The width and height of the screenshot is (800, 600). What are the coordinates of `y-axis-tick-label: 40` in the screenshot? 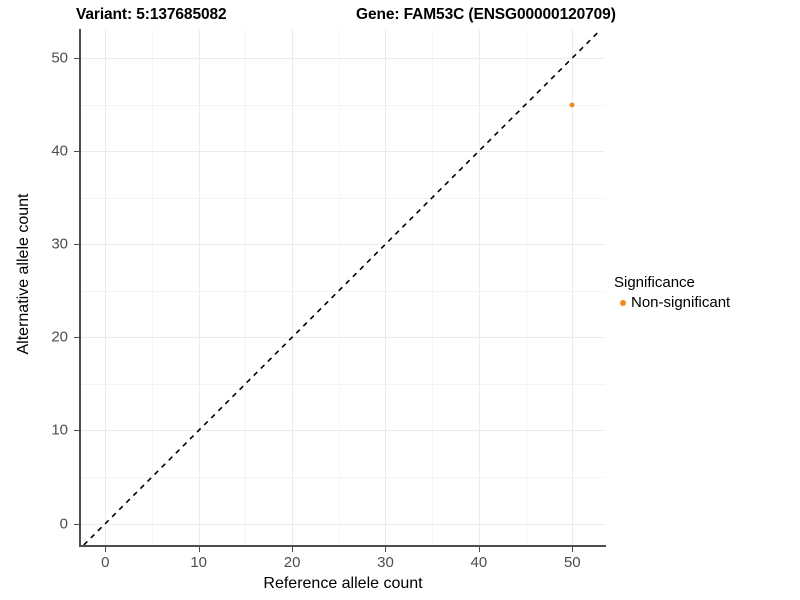 It's located at (59, 151).